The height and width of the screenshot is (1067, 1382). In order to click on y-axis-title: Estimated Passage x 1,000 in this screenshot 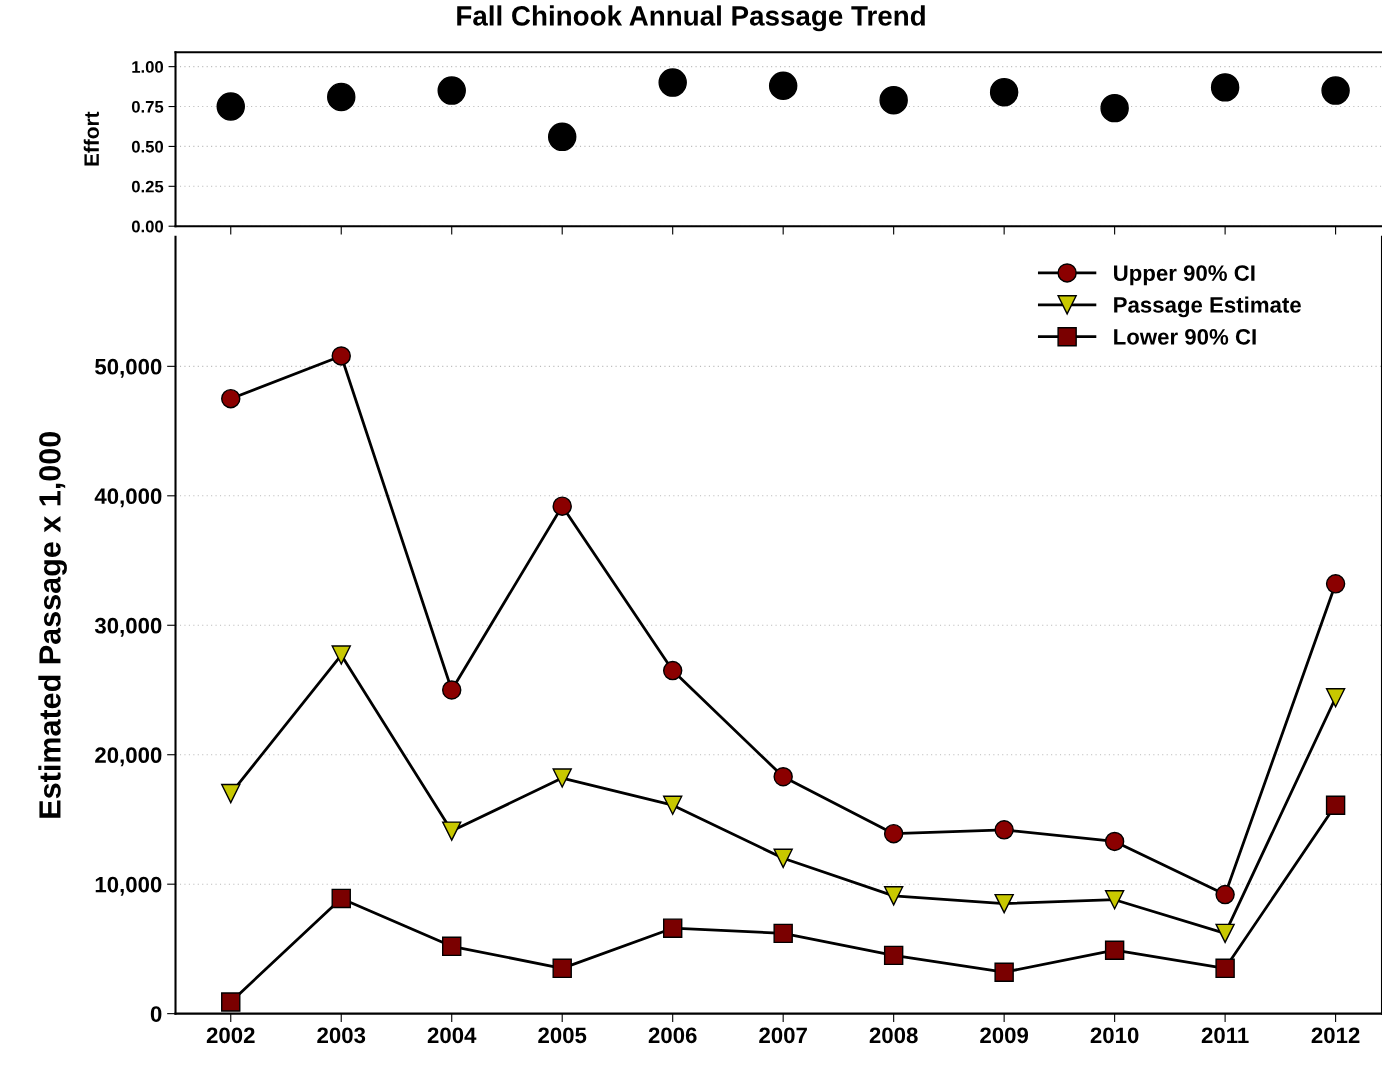, I will do `click(52, 625)`.